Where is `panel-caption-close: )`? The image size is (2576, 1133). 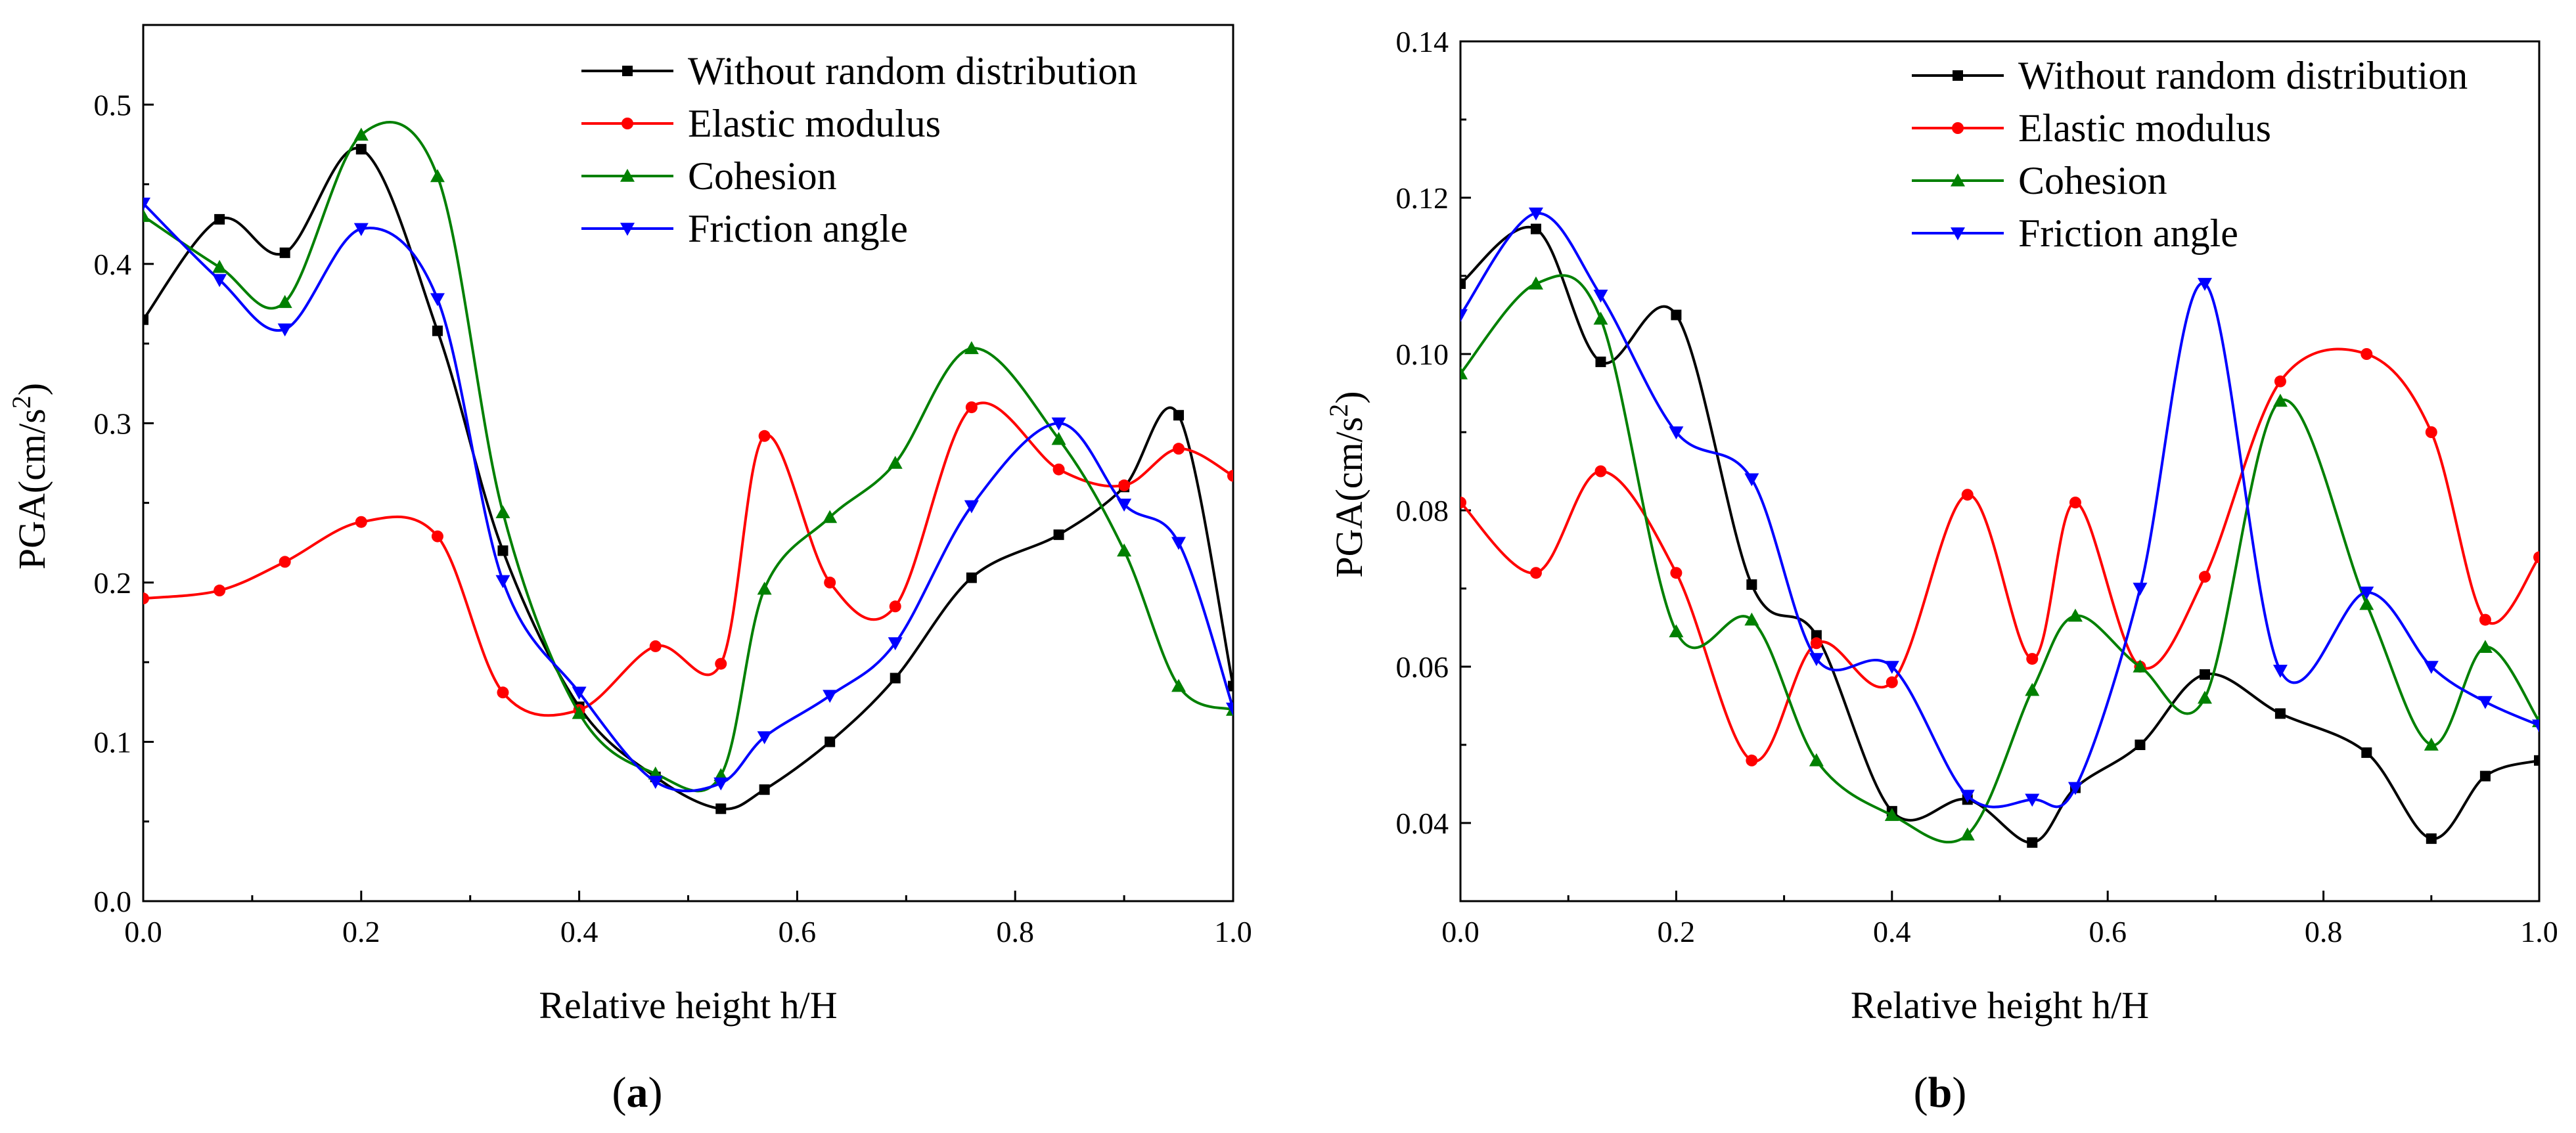
panel-caption-close: ) is located at coordinates (655, 1093).